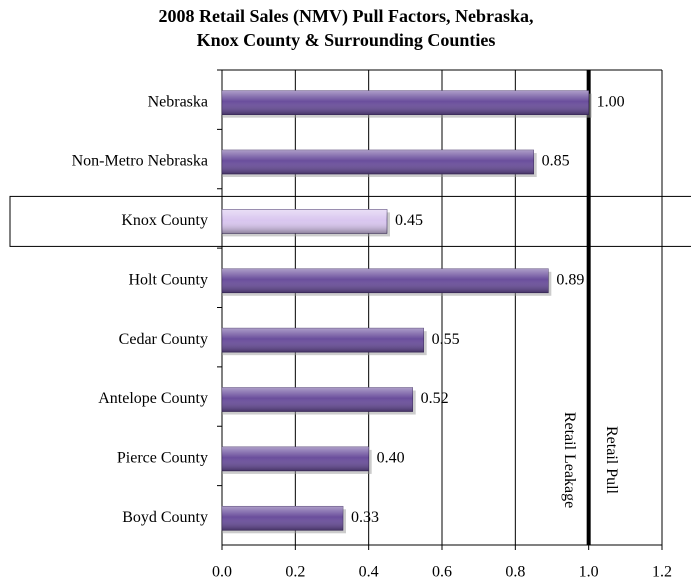  Describe the element at coordinates (365, 517) in the screenshot. I see `value-label: 0.33` at that location.